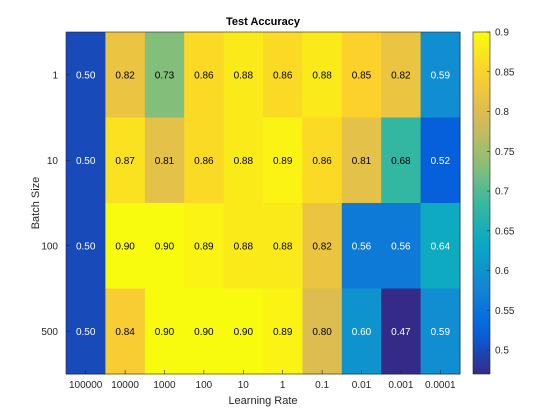  What do you see at coordinates (502, 112) in the screenshot?
I see `colorbar-tick-label: 0.8` at bounding box center [502, 112].